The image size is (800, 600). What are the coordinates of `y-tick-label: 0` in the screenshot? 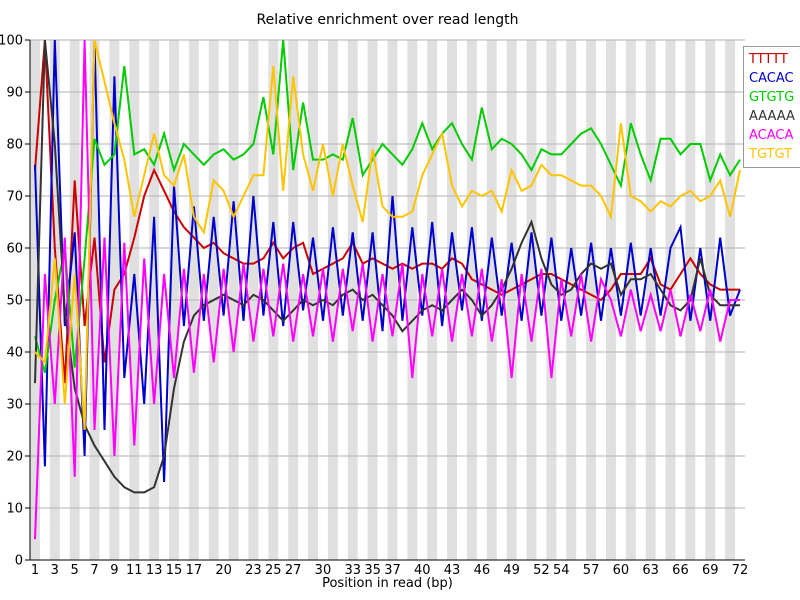 It's located at (19, 561).